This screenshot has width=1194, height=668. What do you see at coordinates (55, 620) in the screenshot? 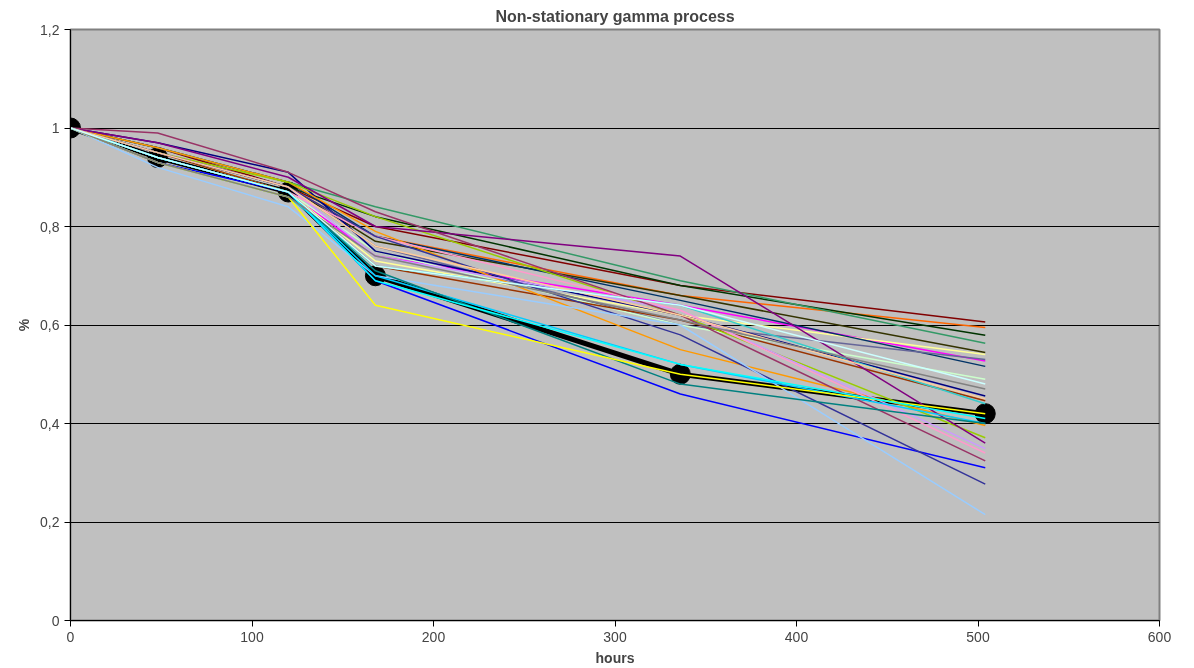
I see `y-tick-label: 0` at bounding box center [55, 620].